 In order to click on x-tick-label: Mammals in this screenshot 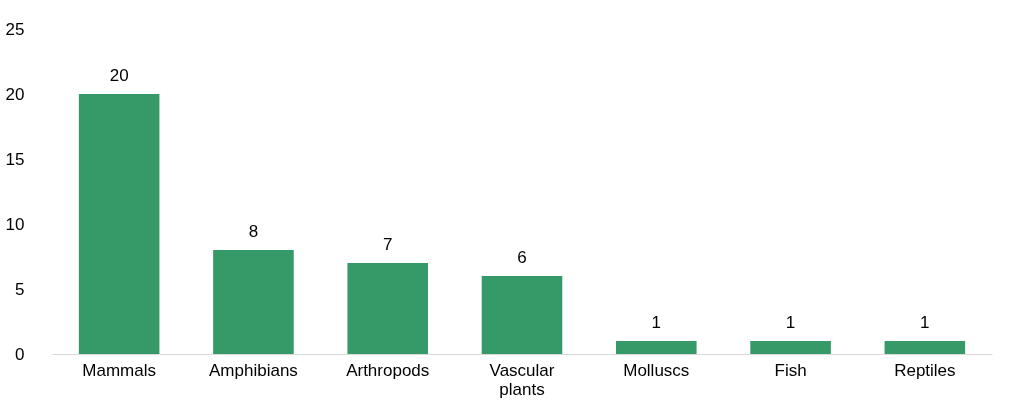, I will do `click(119, 370)`.